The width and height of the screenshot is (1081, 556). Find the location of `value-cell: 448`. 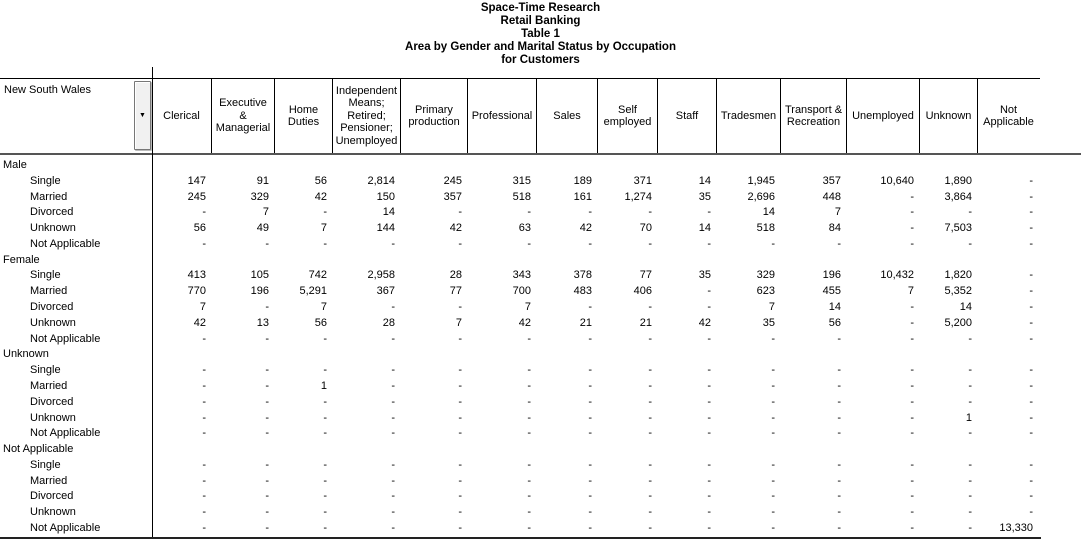

value-cell: 448 is located at coordinates (831, 196).